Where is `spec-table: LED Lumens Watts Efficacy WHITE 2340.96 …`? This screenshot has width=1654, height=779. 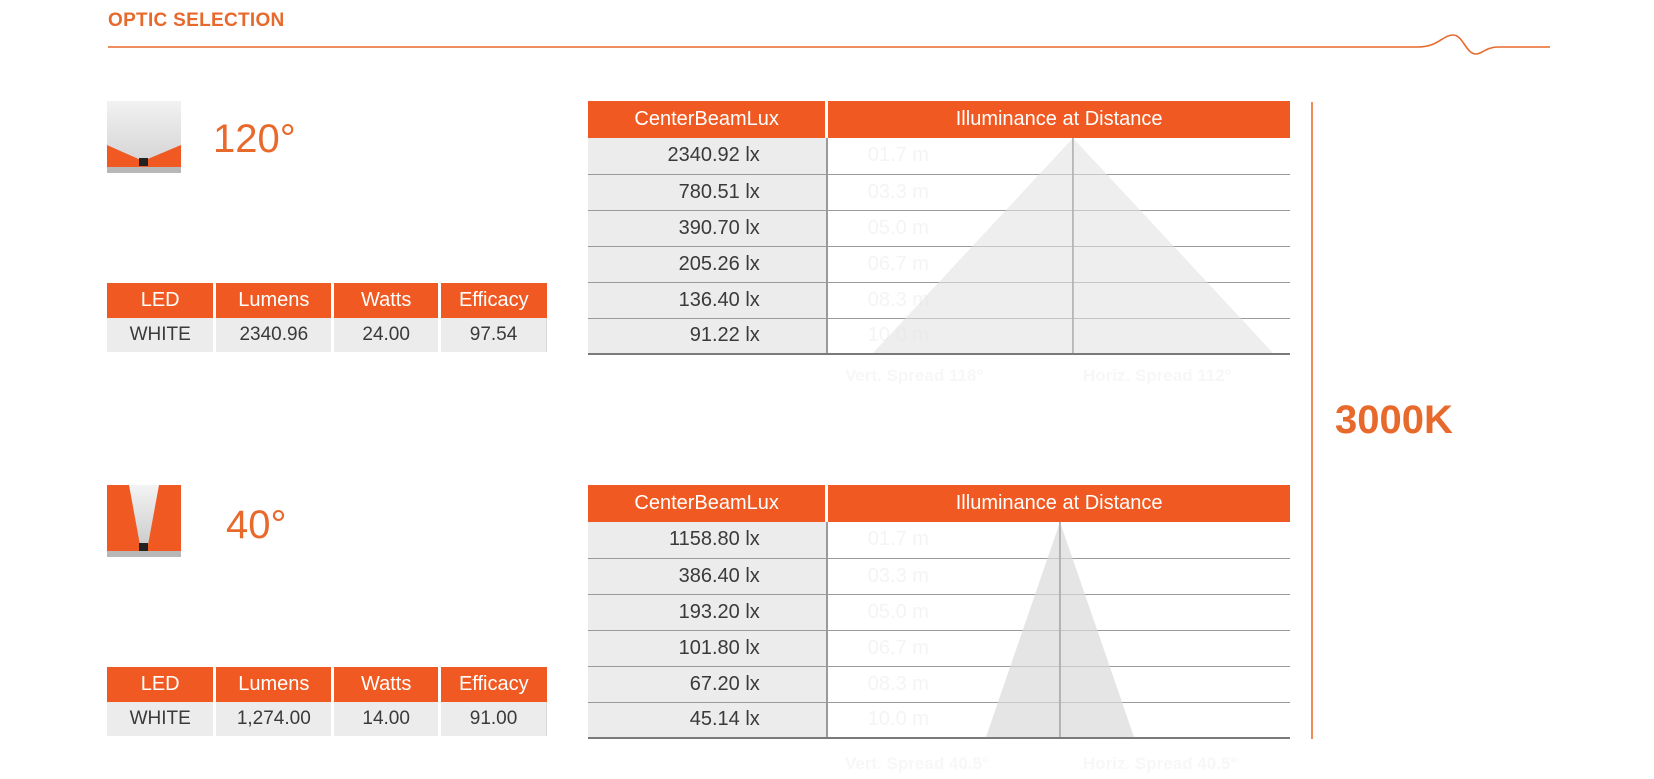 spec-table: LED Lumens Watts Efficacy WHITE 2340.96 … is located at coordinates (327, 317).